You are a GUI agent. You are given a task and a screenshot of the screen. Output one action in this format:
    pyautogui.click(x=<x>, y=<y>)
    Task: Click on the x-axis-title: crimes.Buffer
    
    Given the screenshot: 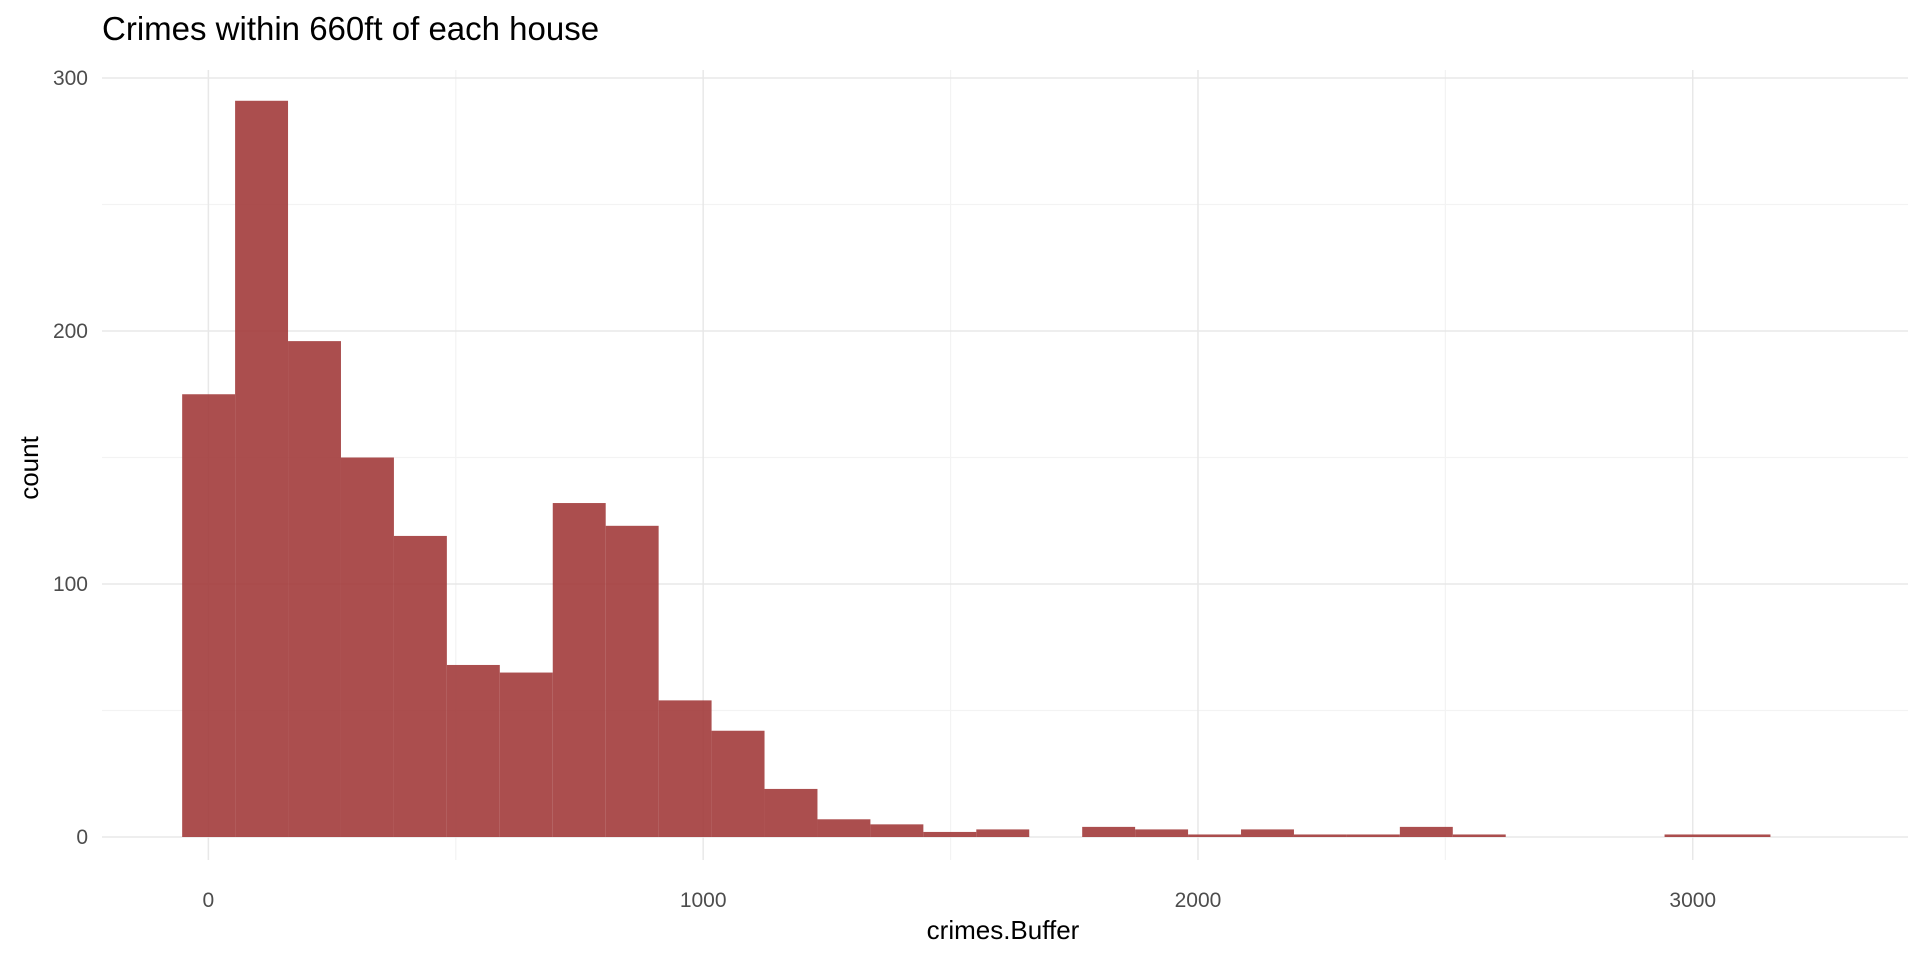 What is the action you would take?
    pyautogui.click(x=1003, y=930)
    